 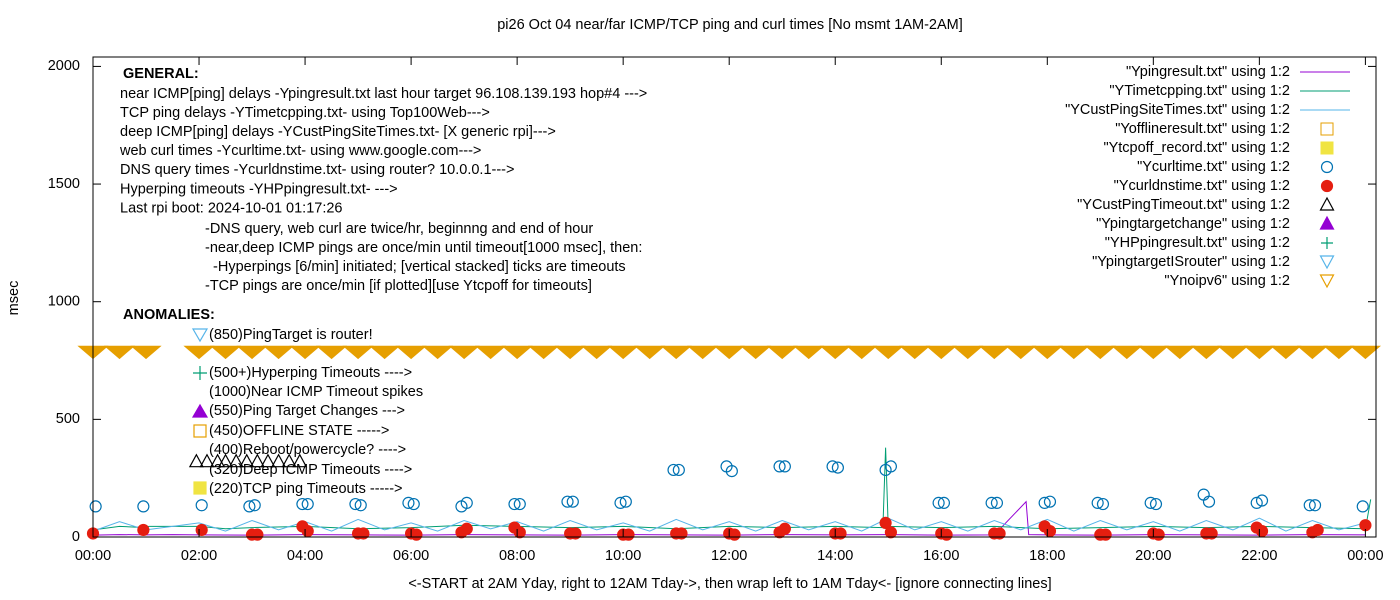 I want to click on y-tick-label: 1500, so click(x=64, y=184).